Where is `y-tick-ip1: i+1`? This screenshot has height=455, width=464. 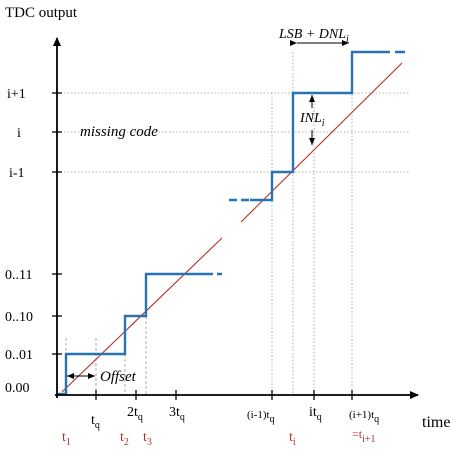
y-tick-ip1: i+1 is located at coordinates (16, 94).